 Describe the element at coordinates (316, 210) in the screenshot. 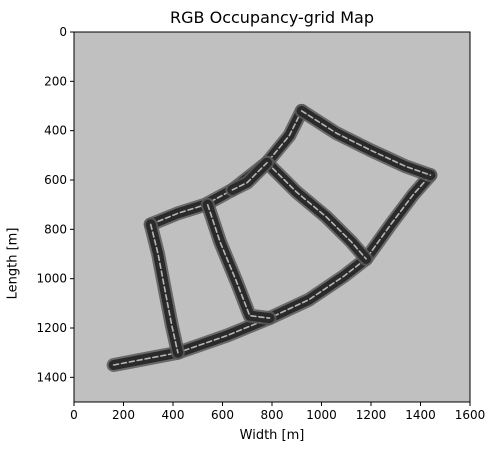

I see `road-marking-right-spoke` at that location.